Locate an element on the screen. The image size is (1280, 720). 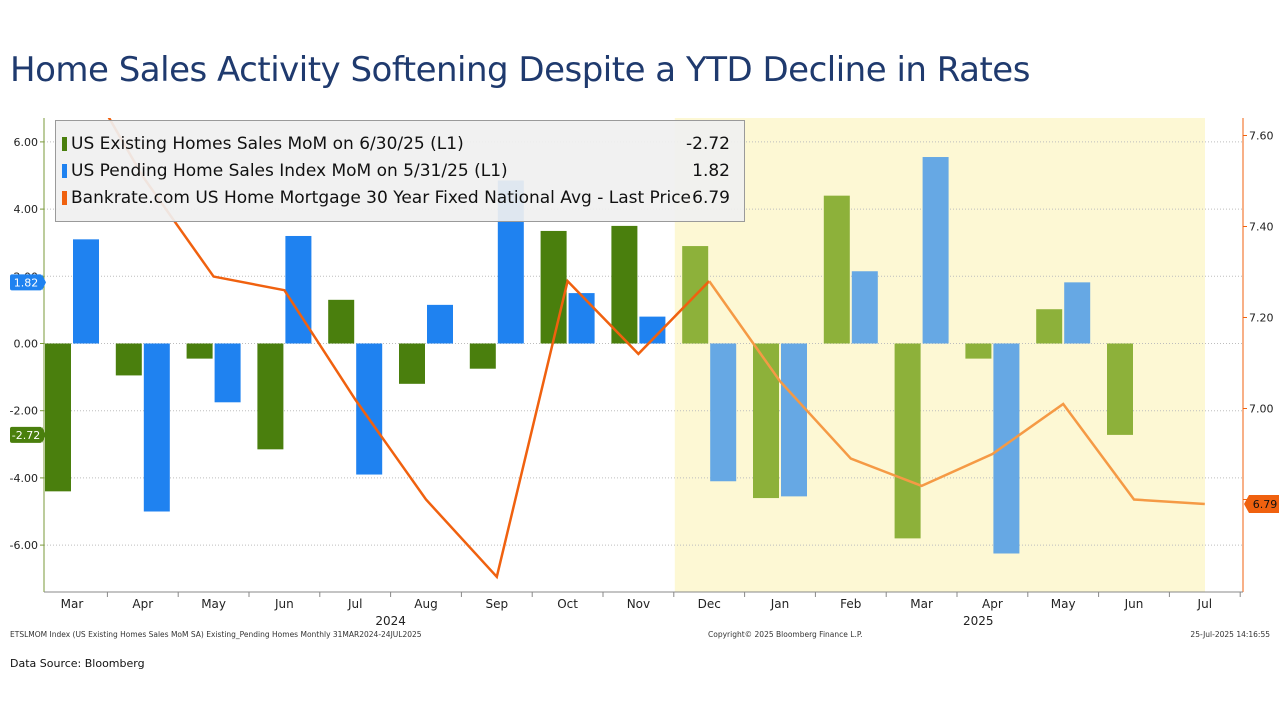
last-value-tag-label: -2.72 is located at coordinates (26, 435).